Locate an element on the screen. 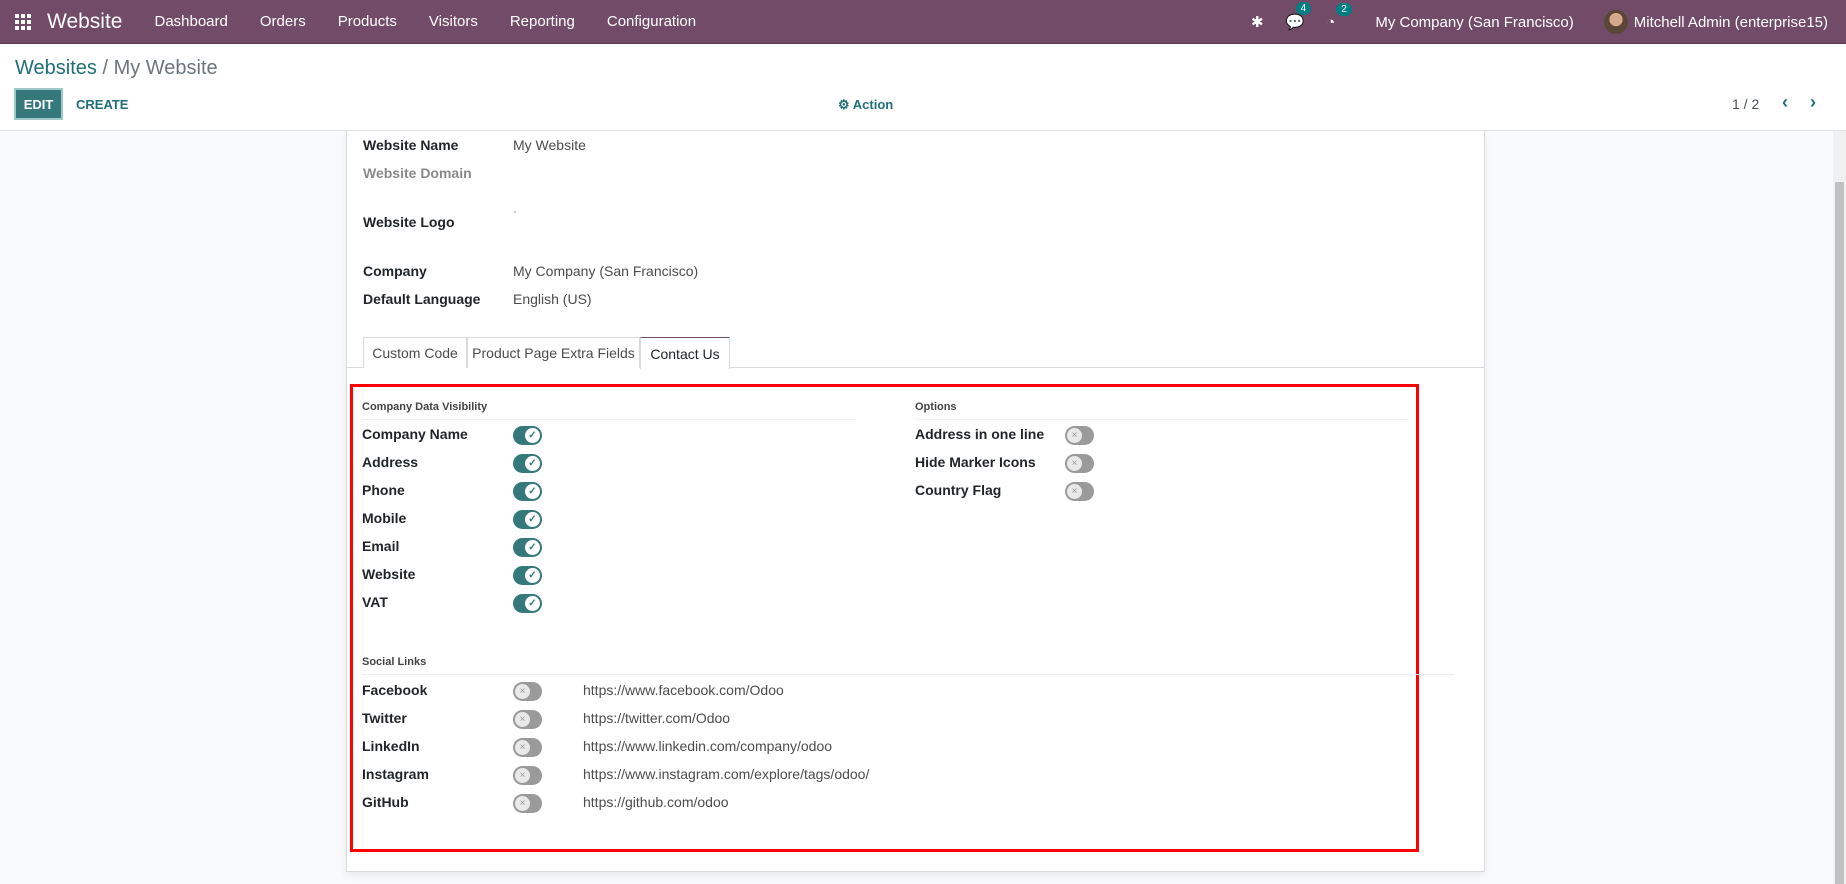 The height and width of the screenshot is (884, 1846). options-heading: Options is located at coordinates (1161, 410).